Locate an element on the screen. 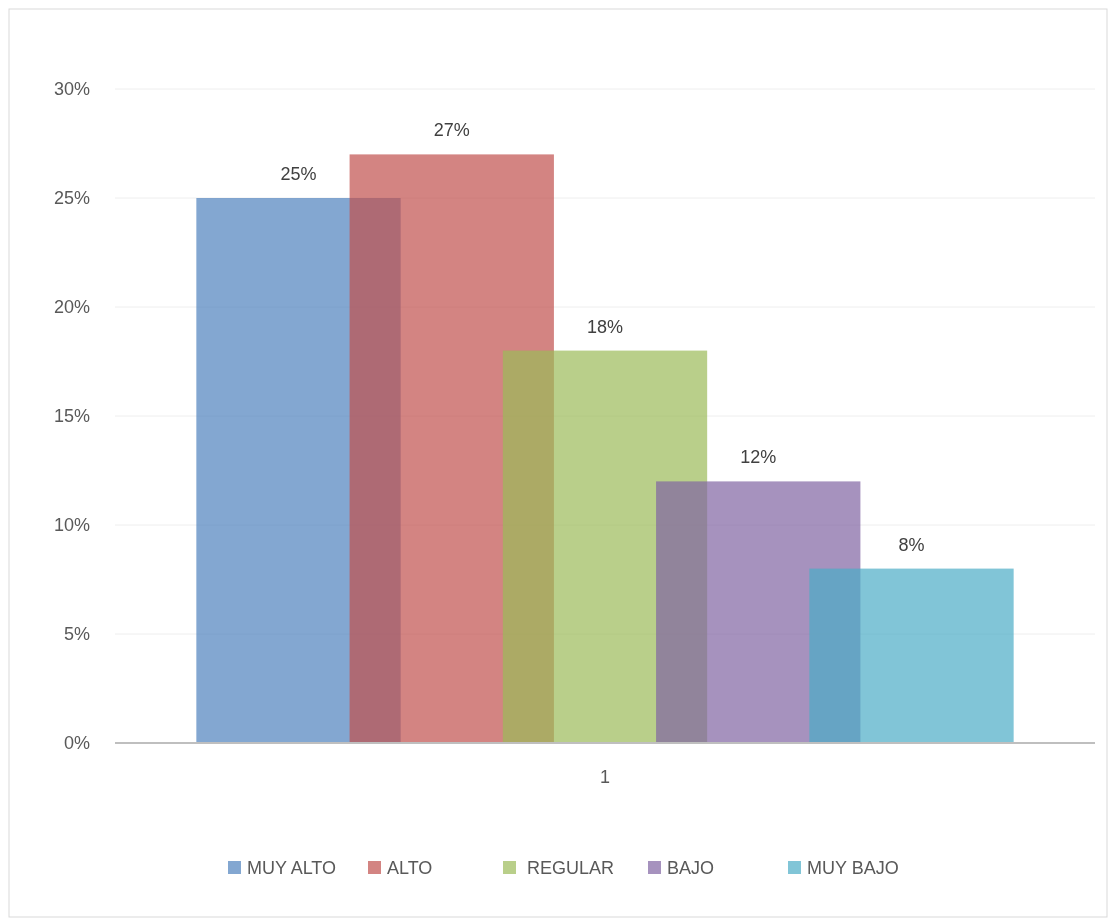 Image resolution: width=1109 pixels, height=919 pixels. legend-label: ALTO is located at coordinates (410, 868).